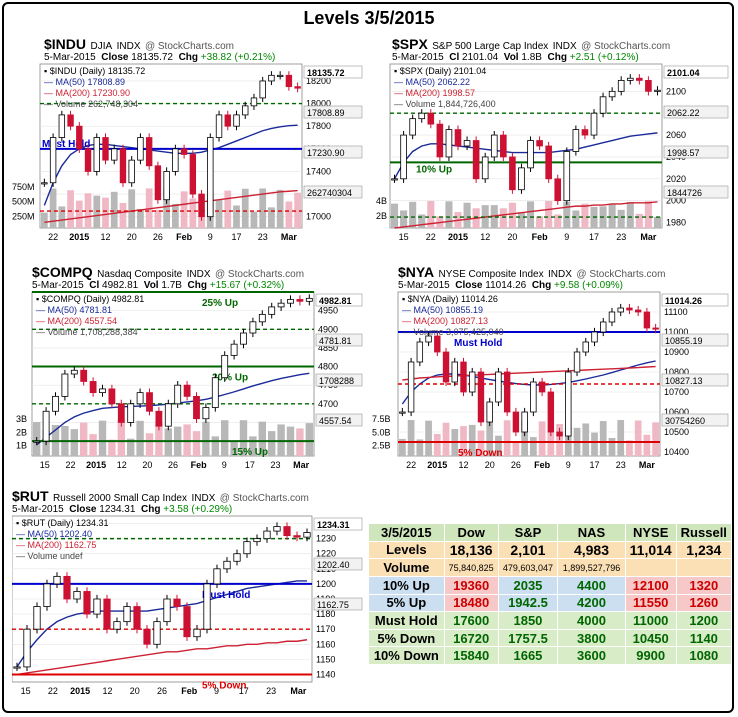 The height and width of the screenshot is (717, 738). What do you see at coordinates (58, 285) in the screenshot?
I see `chart-date: 5-Mar-2015` at bounding box center [58, 285].